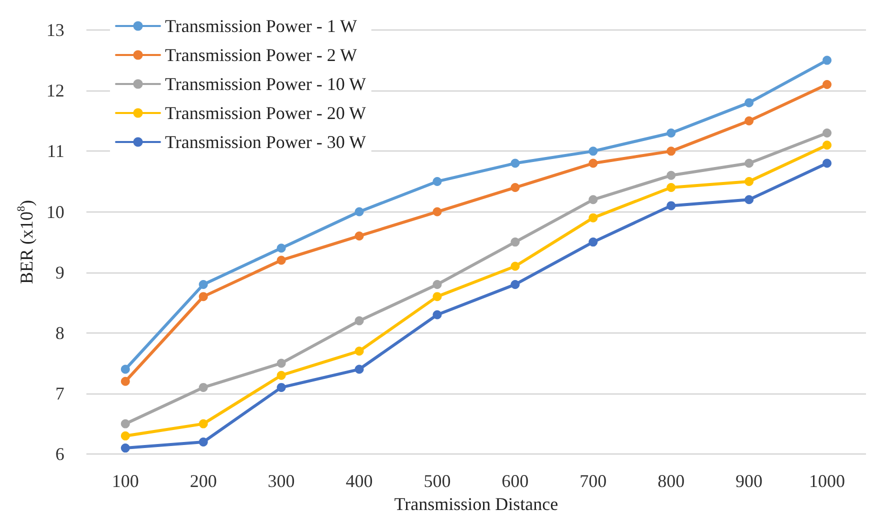  What do you see at coordinates (671, 481) in the screenshot?
I see `x-tick-label: 800` at bounding box center [671, 481].